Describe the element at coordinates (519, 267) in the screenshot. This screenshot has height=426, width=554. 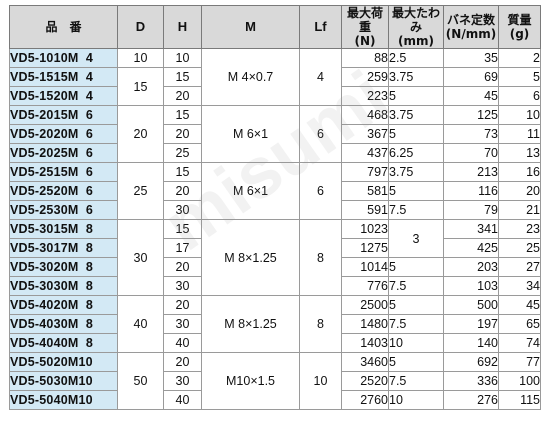
I see `mass-cell: 27` at that location.